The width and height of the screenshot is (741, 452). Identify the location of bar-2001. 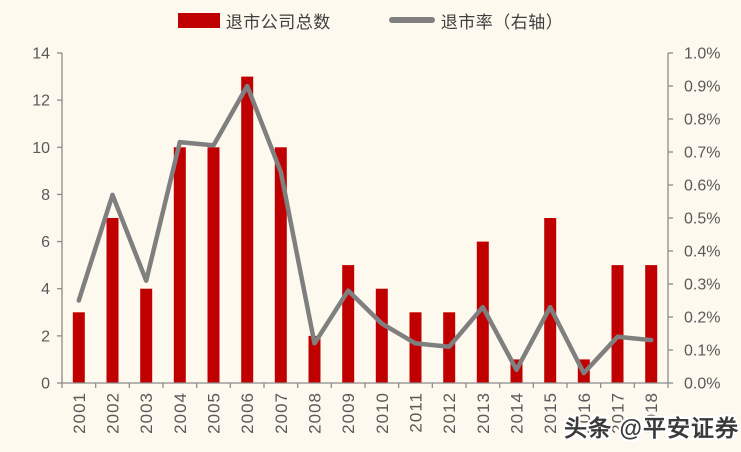
(78, 347).